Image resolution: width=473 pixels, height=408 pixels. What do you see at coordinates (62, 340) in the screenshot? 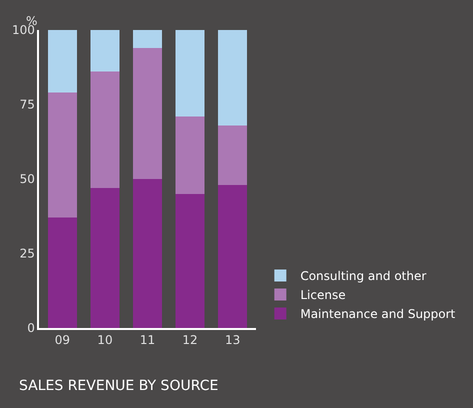
I see `x-tick-label: 09` at bounding box center [62, 340].